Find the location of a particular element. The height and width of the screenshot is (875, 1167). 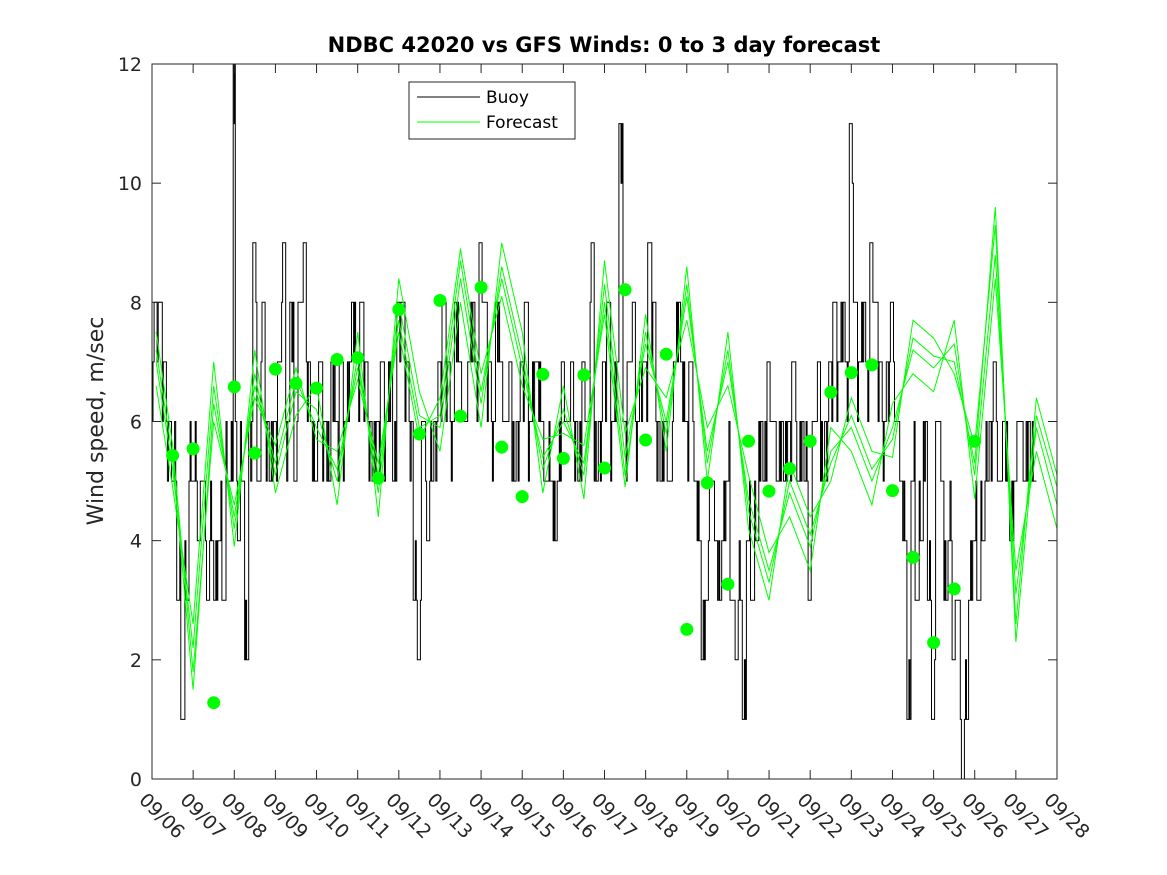

x-tick-label: 09/25 is located at coordinates (943, 816).